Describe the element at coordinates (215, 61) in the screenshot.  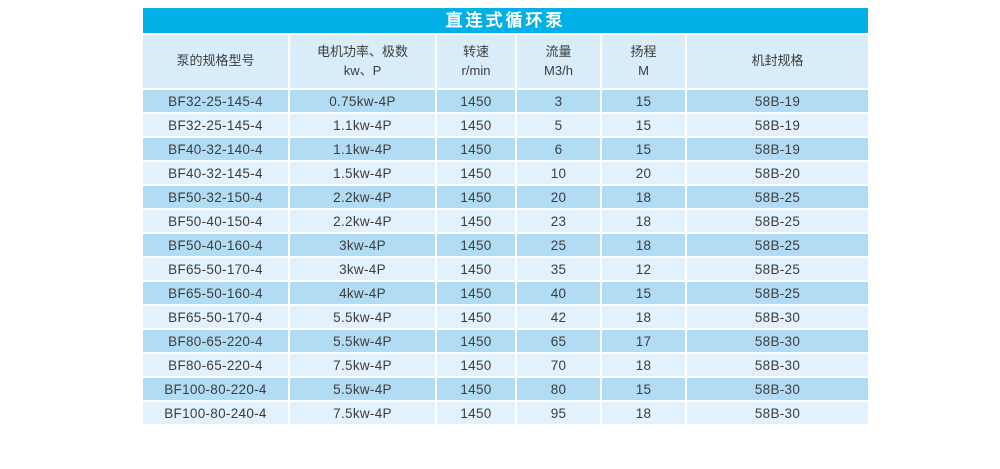
I see `column-header-label: 泵的规格型号` at that location.